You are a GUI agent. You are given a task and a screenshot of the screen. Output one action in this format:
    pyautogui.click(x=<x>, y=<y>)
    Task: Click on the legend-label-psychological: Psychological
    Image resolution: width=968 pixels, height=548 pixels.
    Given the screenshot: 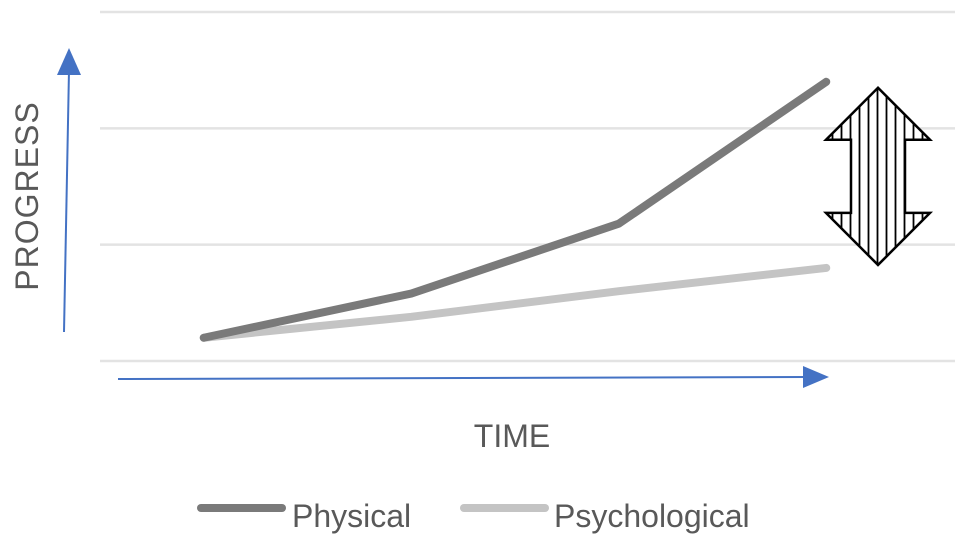 What is the action you would take?
    pyautogui.click(x=652, y=516)
    